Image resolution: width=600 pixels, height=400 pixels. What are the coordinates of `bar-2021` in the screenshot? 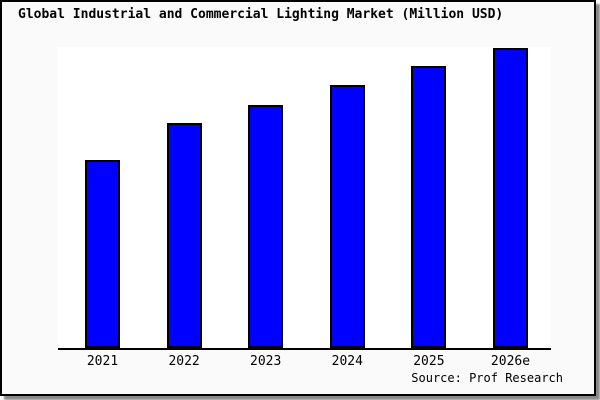 It's located at (102, 254).